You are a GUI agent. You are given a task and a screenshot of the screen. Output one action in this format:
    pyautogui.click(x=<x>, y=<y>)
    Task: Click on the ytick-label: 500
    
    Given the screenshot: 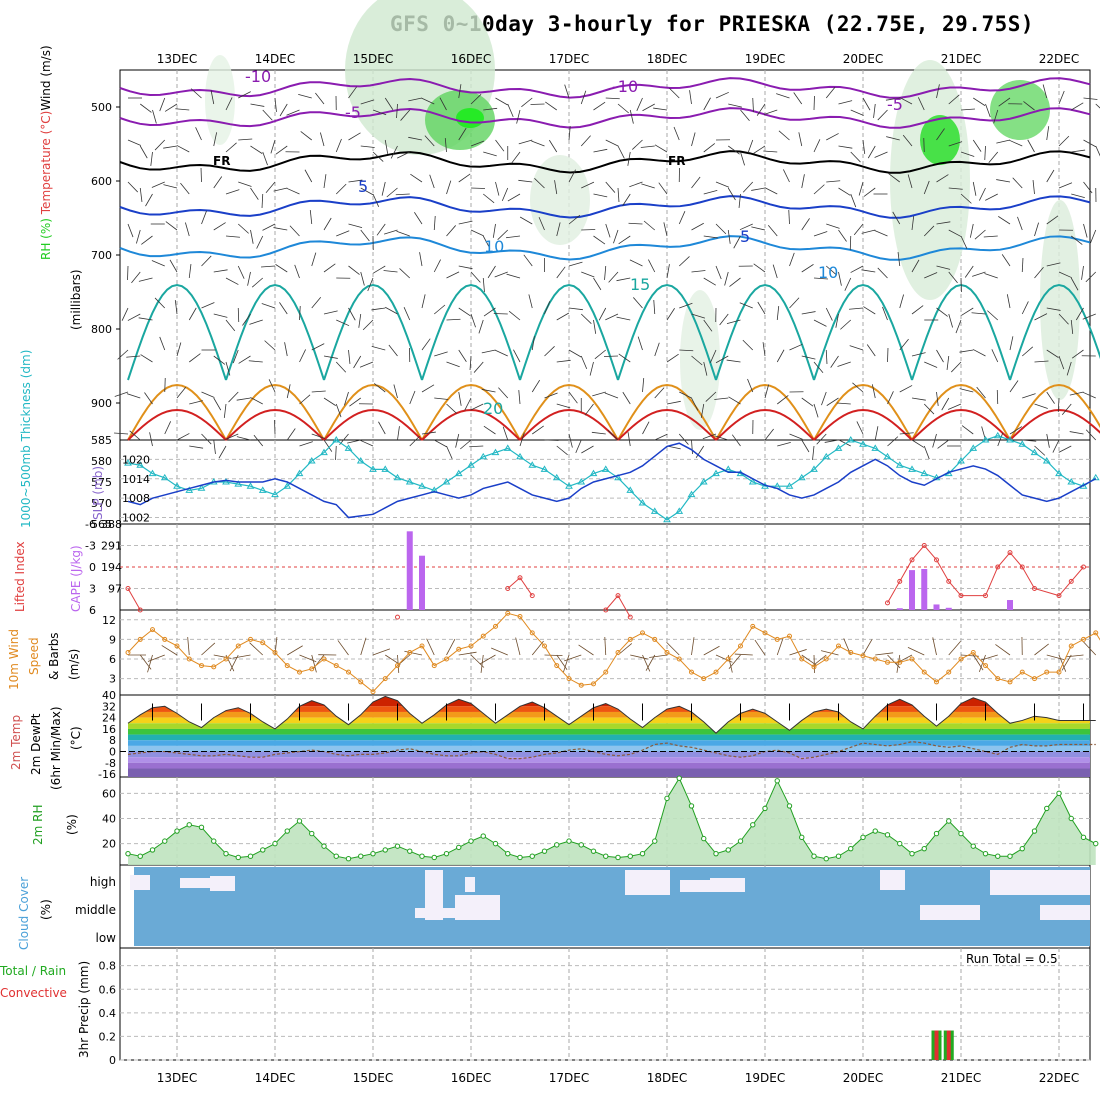 What is the action you would take?
    pyautogui.click(x=101, y=107)
    